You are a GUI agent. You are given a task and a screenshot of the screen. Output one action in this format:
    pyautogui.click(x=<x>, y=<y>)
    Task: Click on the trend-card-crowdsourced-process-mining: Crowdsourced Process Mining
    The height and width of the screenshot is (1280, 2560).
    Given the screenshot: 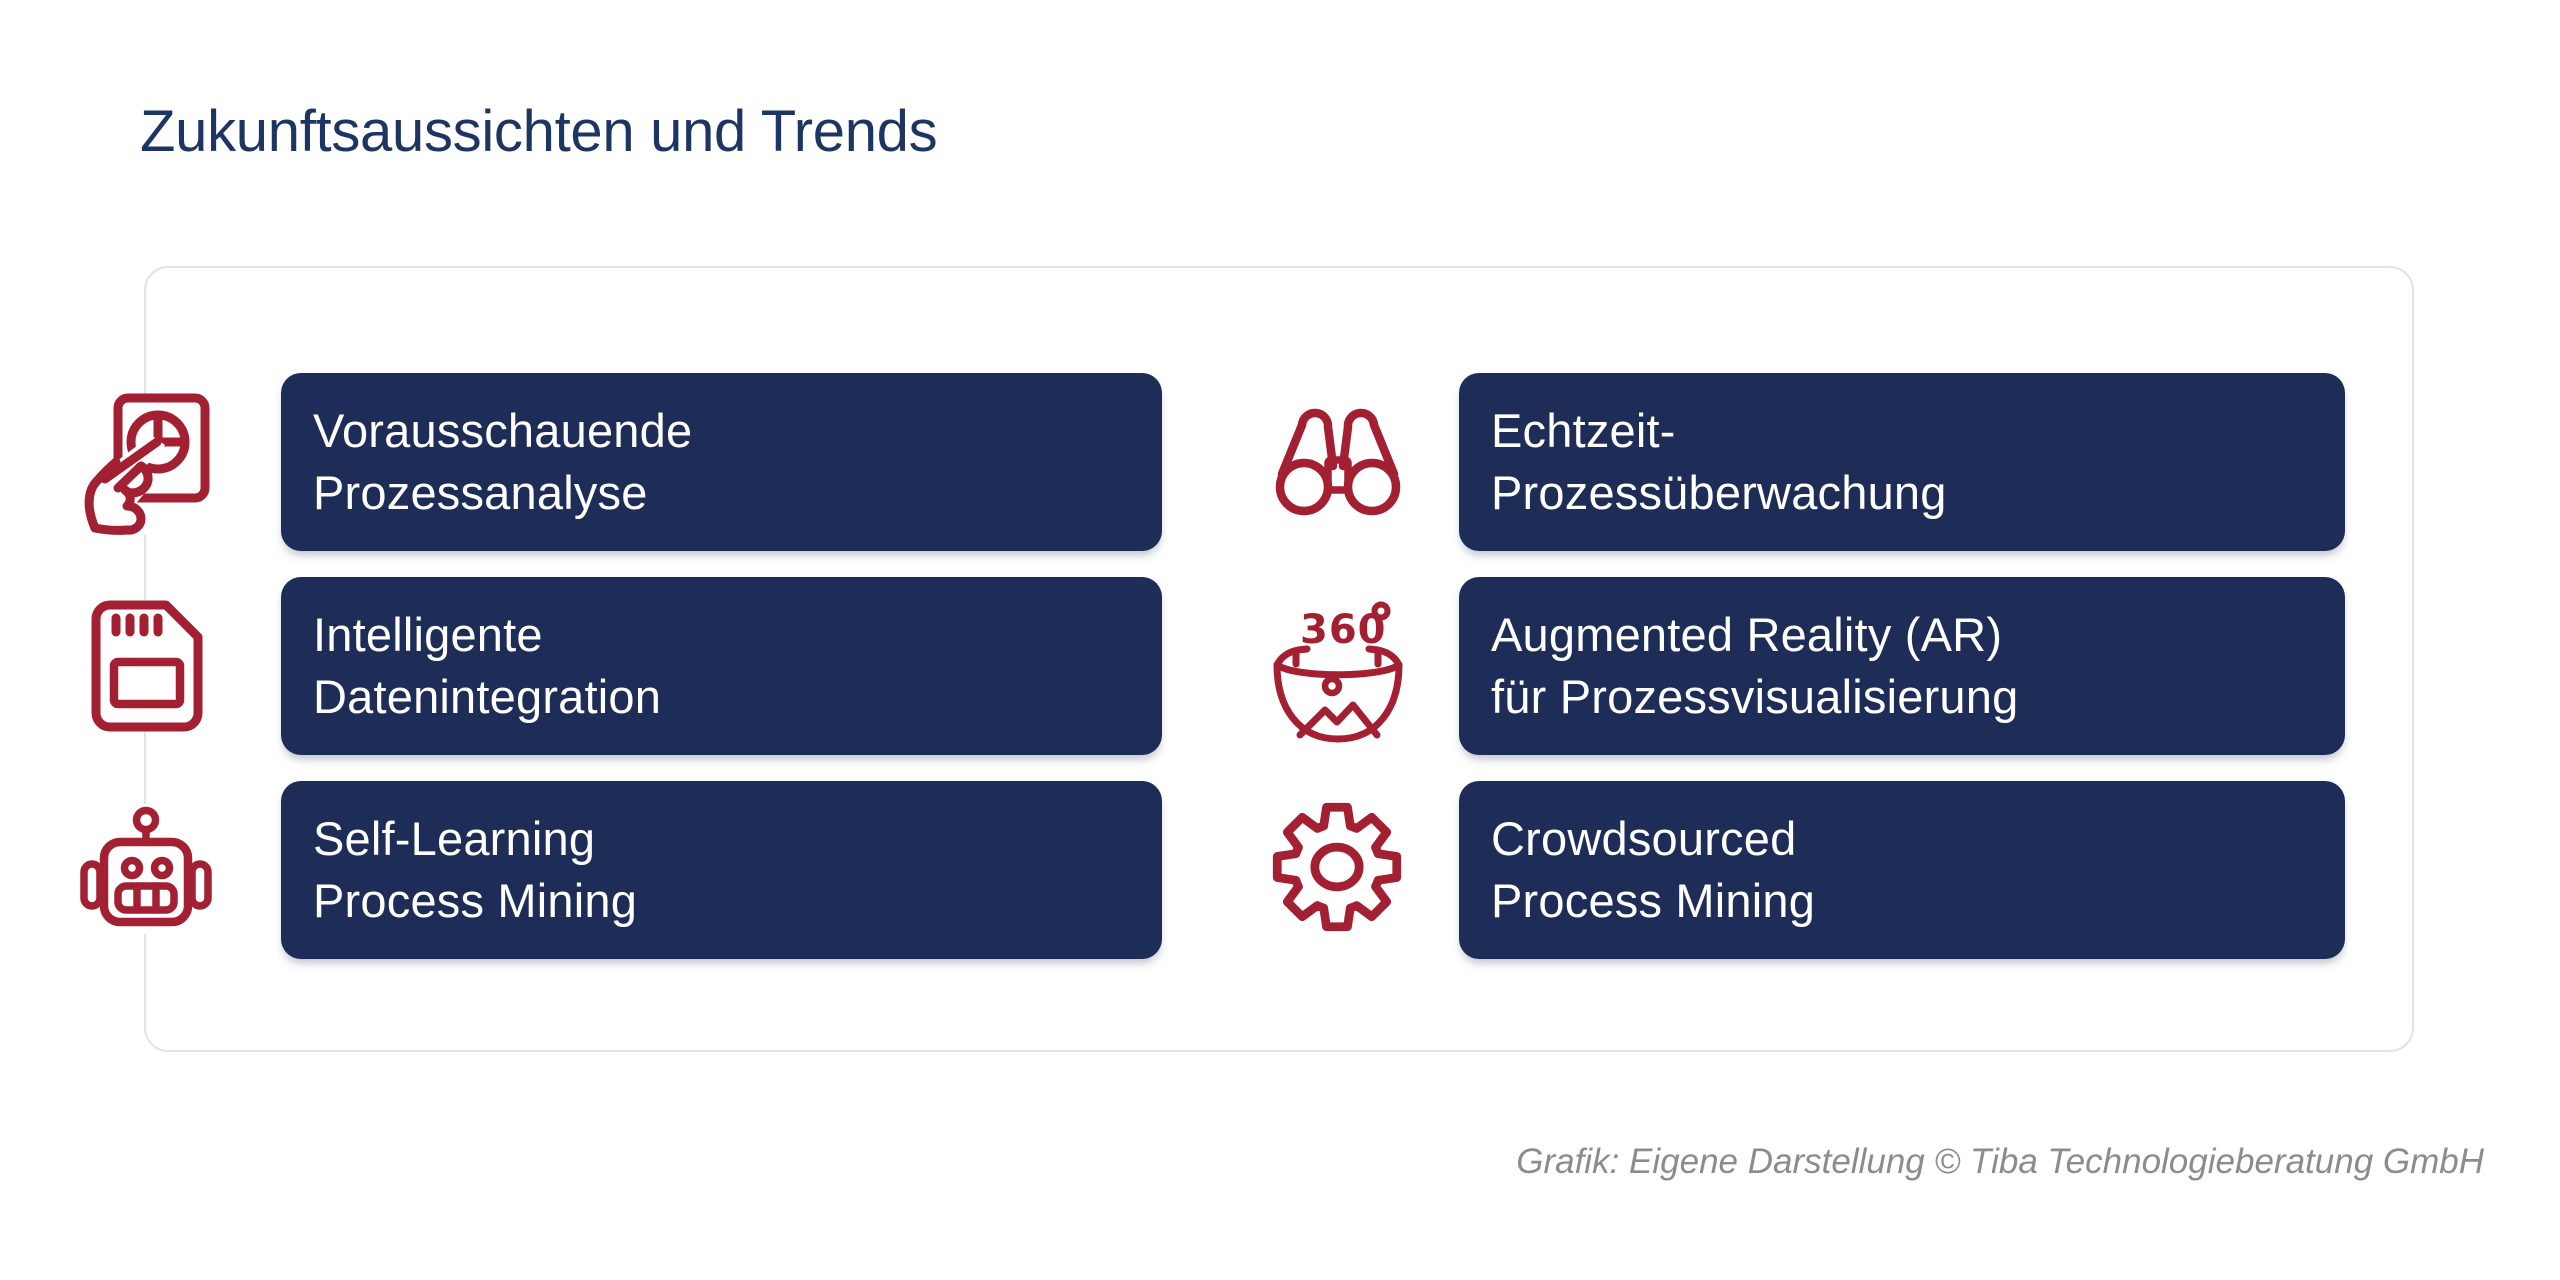 What is the action you would take?
    pyautogui.click(x=1902, y=870)
    